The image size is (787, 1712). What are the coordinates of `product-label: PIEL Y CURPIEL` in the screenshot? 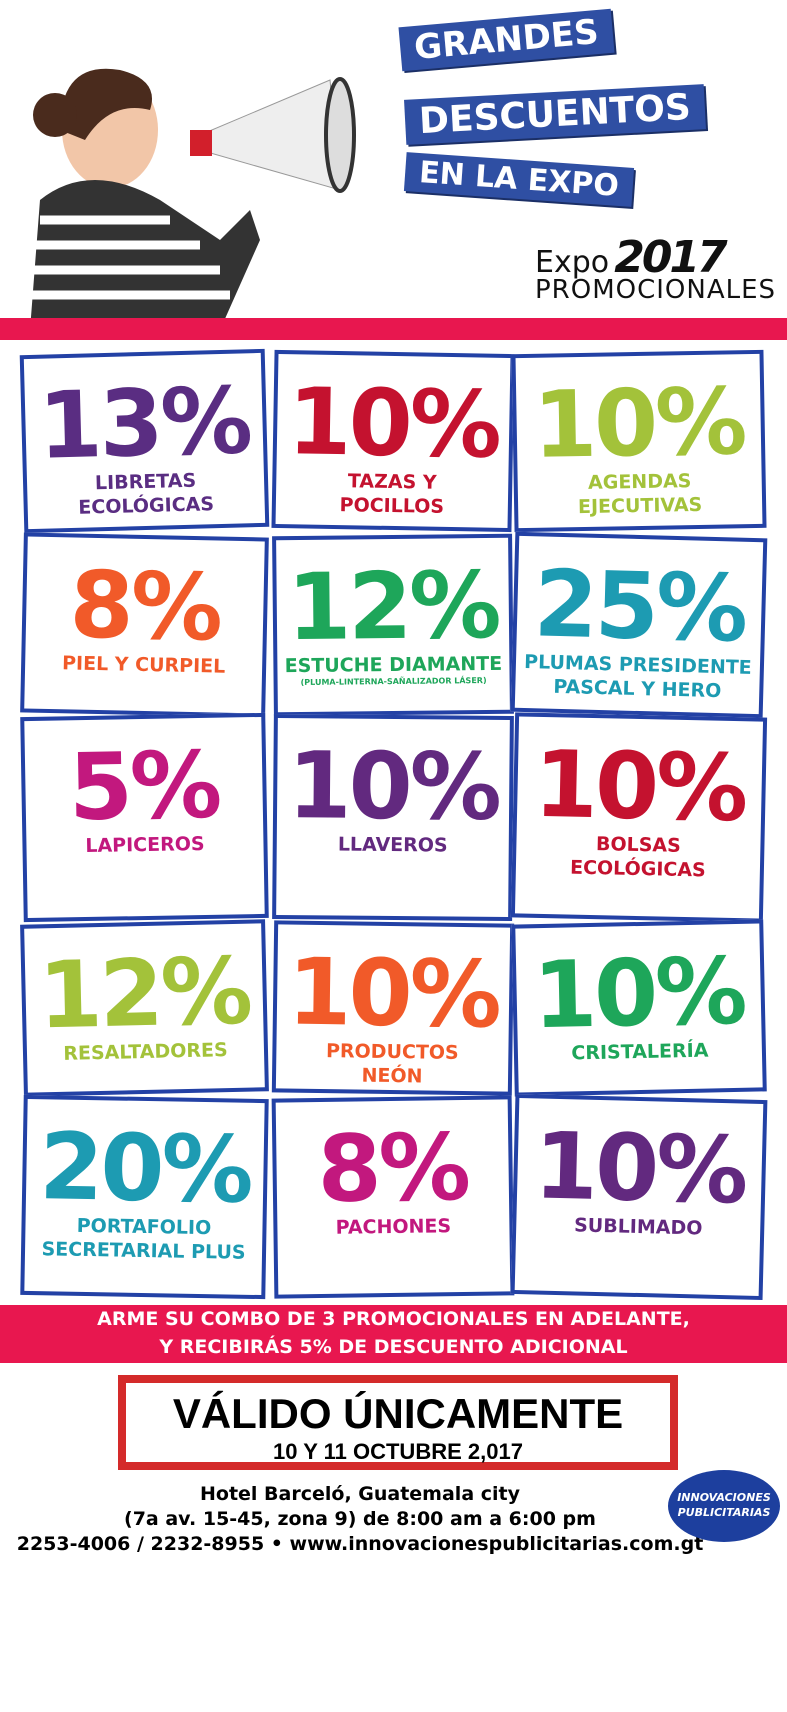 It's located at (143, 665).